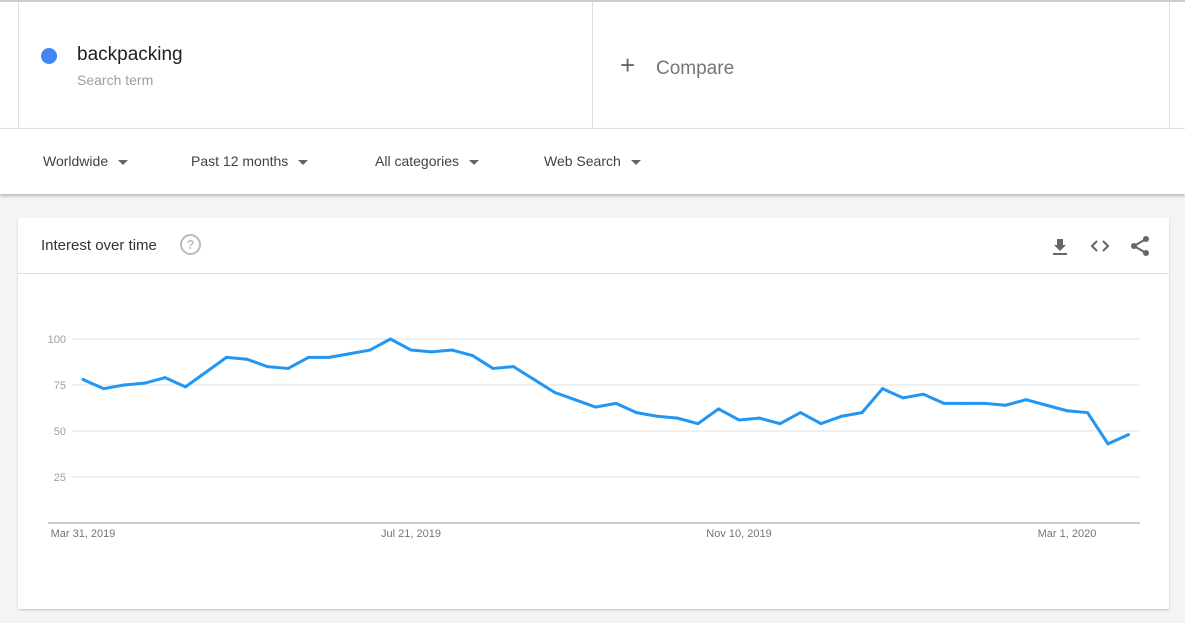 Image resolution: width=1185 pixels, height=623 pixels. Describe the element at coordinates (60, 386) in the screenshot. I see `y-tick-label: 75` at that location.